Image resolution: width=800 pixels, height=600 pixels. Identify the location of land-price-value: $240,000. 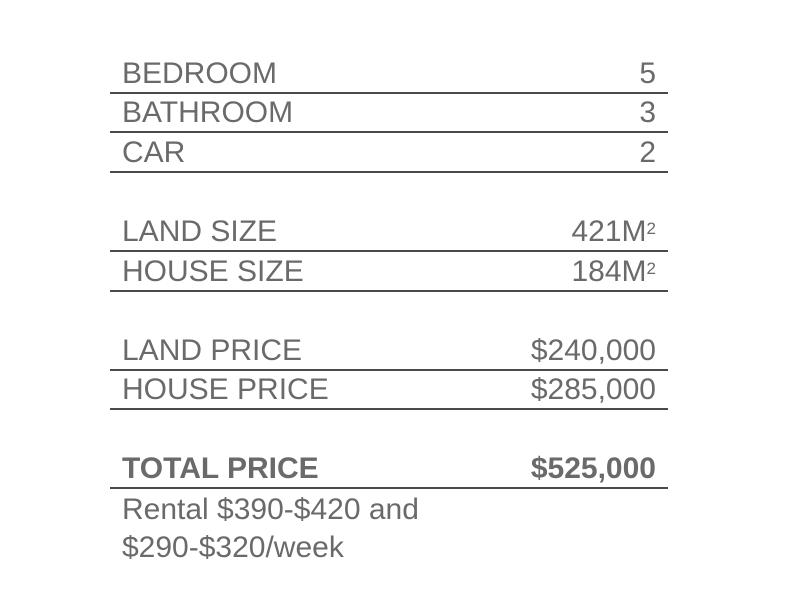
(593, 350).